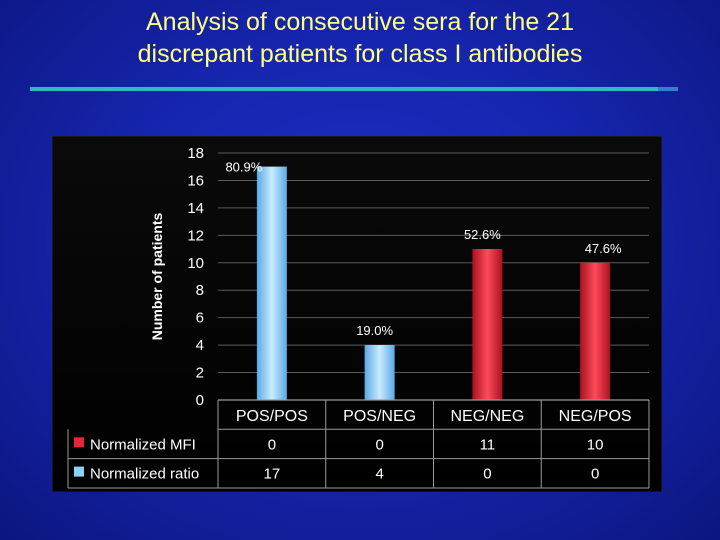  Describe the element at coordinates (200, 373) in the screenshot. I see `y-tick-label: 2` at that location.